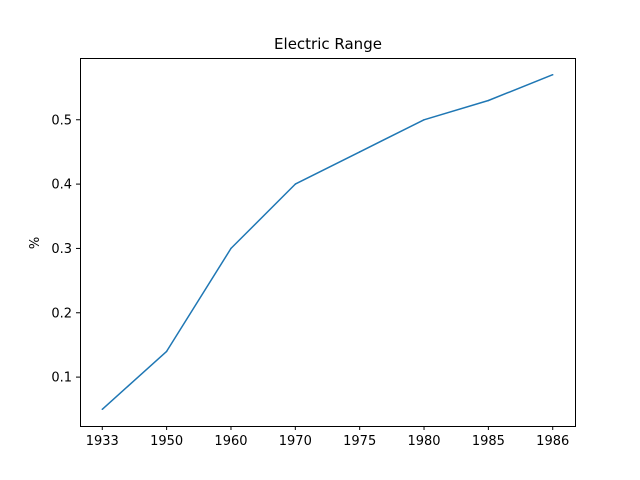 The width and height of the screenshot is (640, 480). I want to click on y-tick-label: 0.1, so click(61, 378).